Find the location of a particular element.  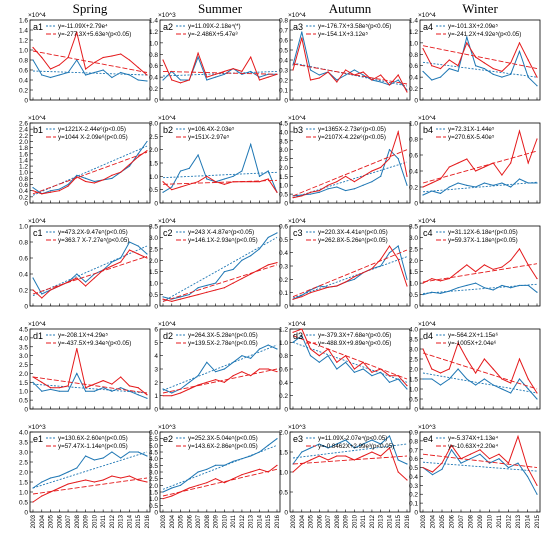

y-tick-label: 4.5 is located at coordinates (283, 124).